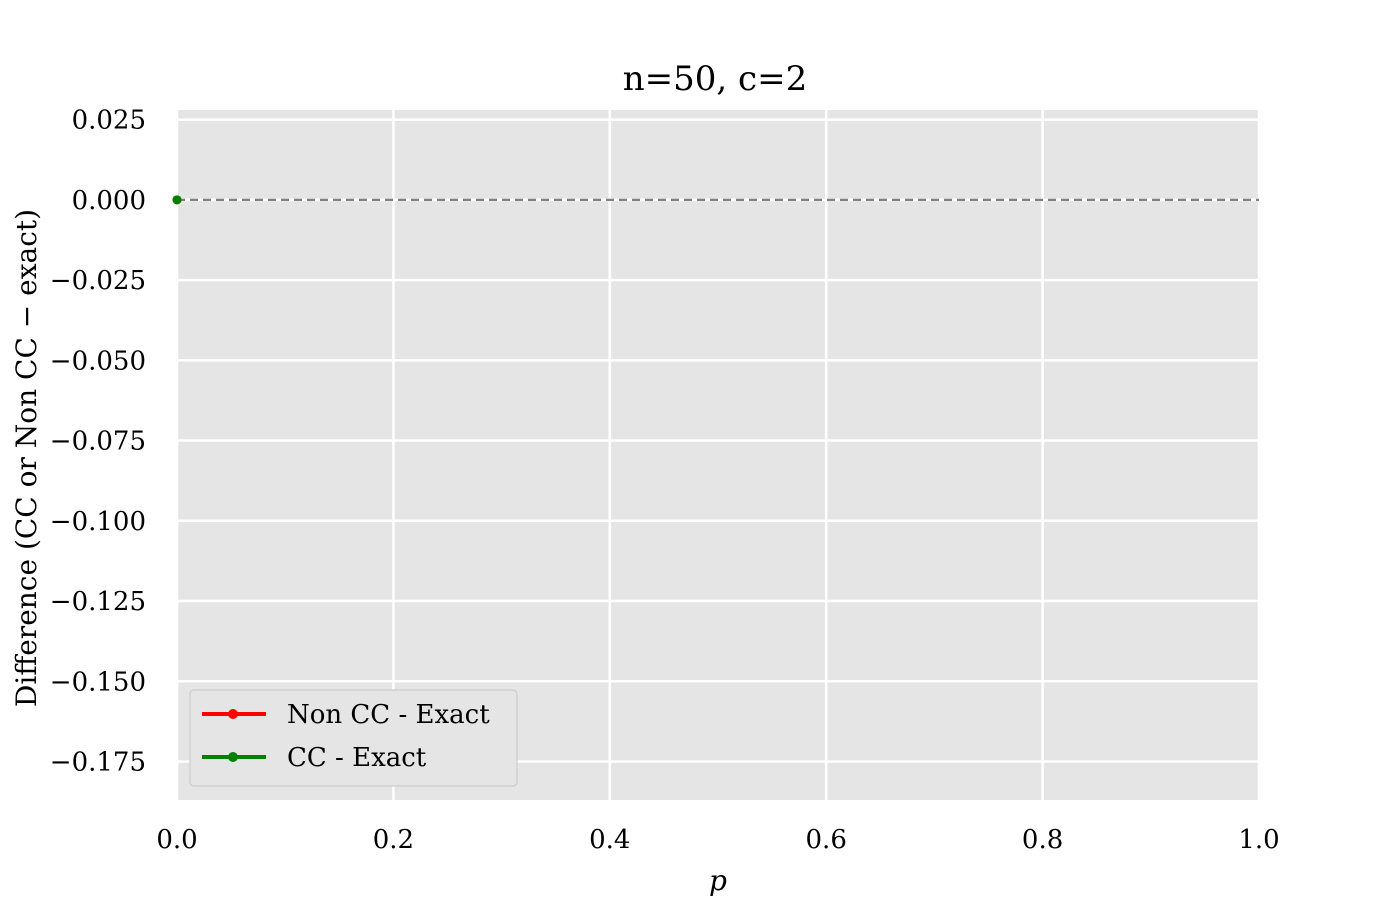 The height and width of the screenshot is (900, 1400). I want to click on legend: Non CC - Exact CC - Exact, so click(353, 738).